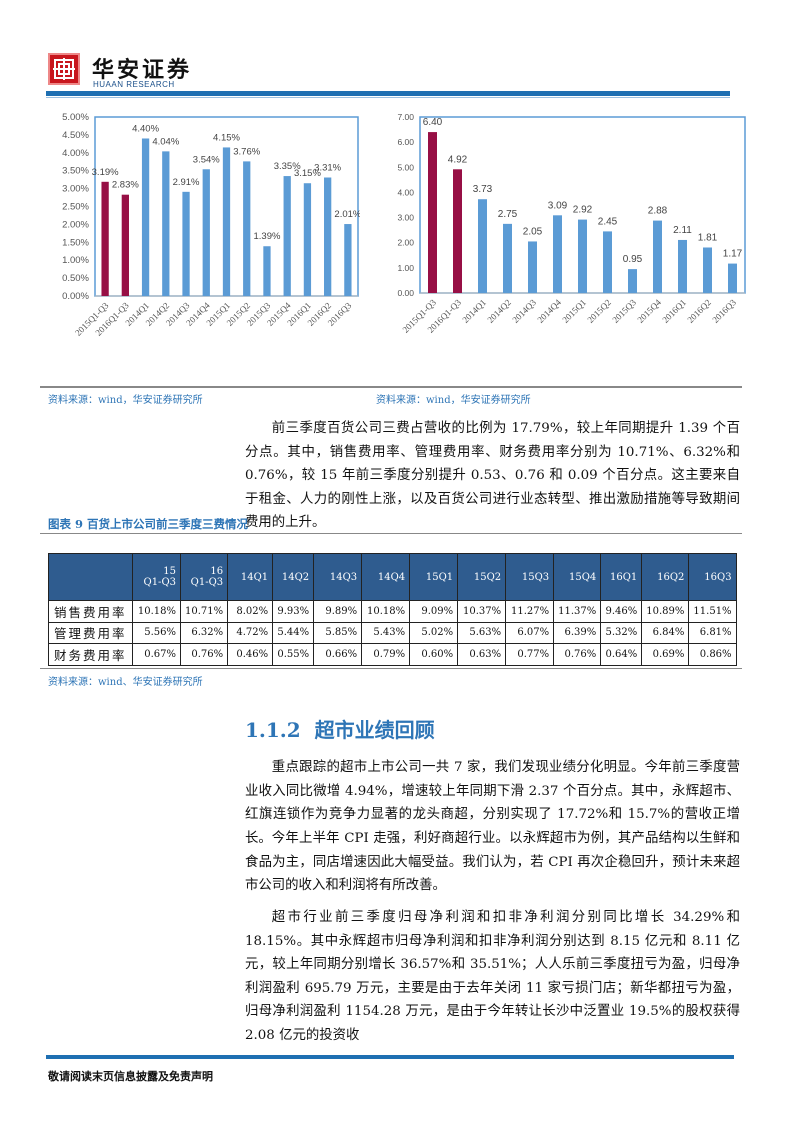 The image size is (794, 1123). I want to click on header-bar, so click(388, 93).